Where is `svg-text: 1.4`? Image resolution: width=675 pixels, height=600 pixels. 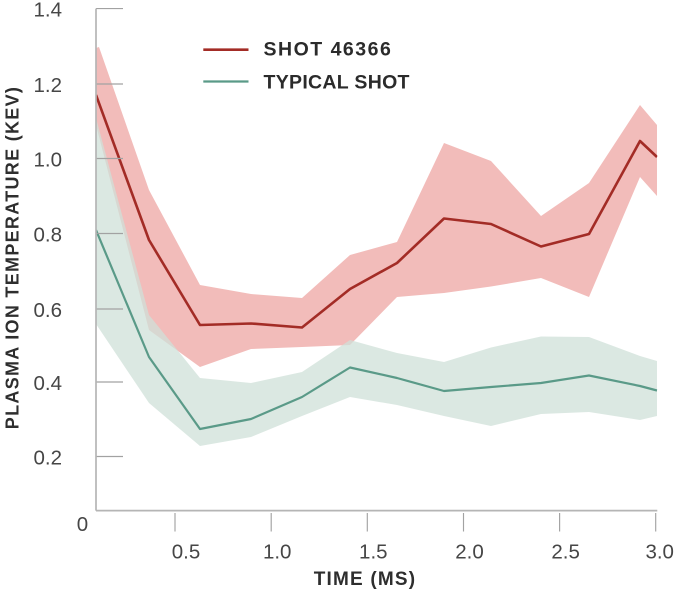 svg-text: 1.4 is located at coordinates (48, 11).